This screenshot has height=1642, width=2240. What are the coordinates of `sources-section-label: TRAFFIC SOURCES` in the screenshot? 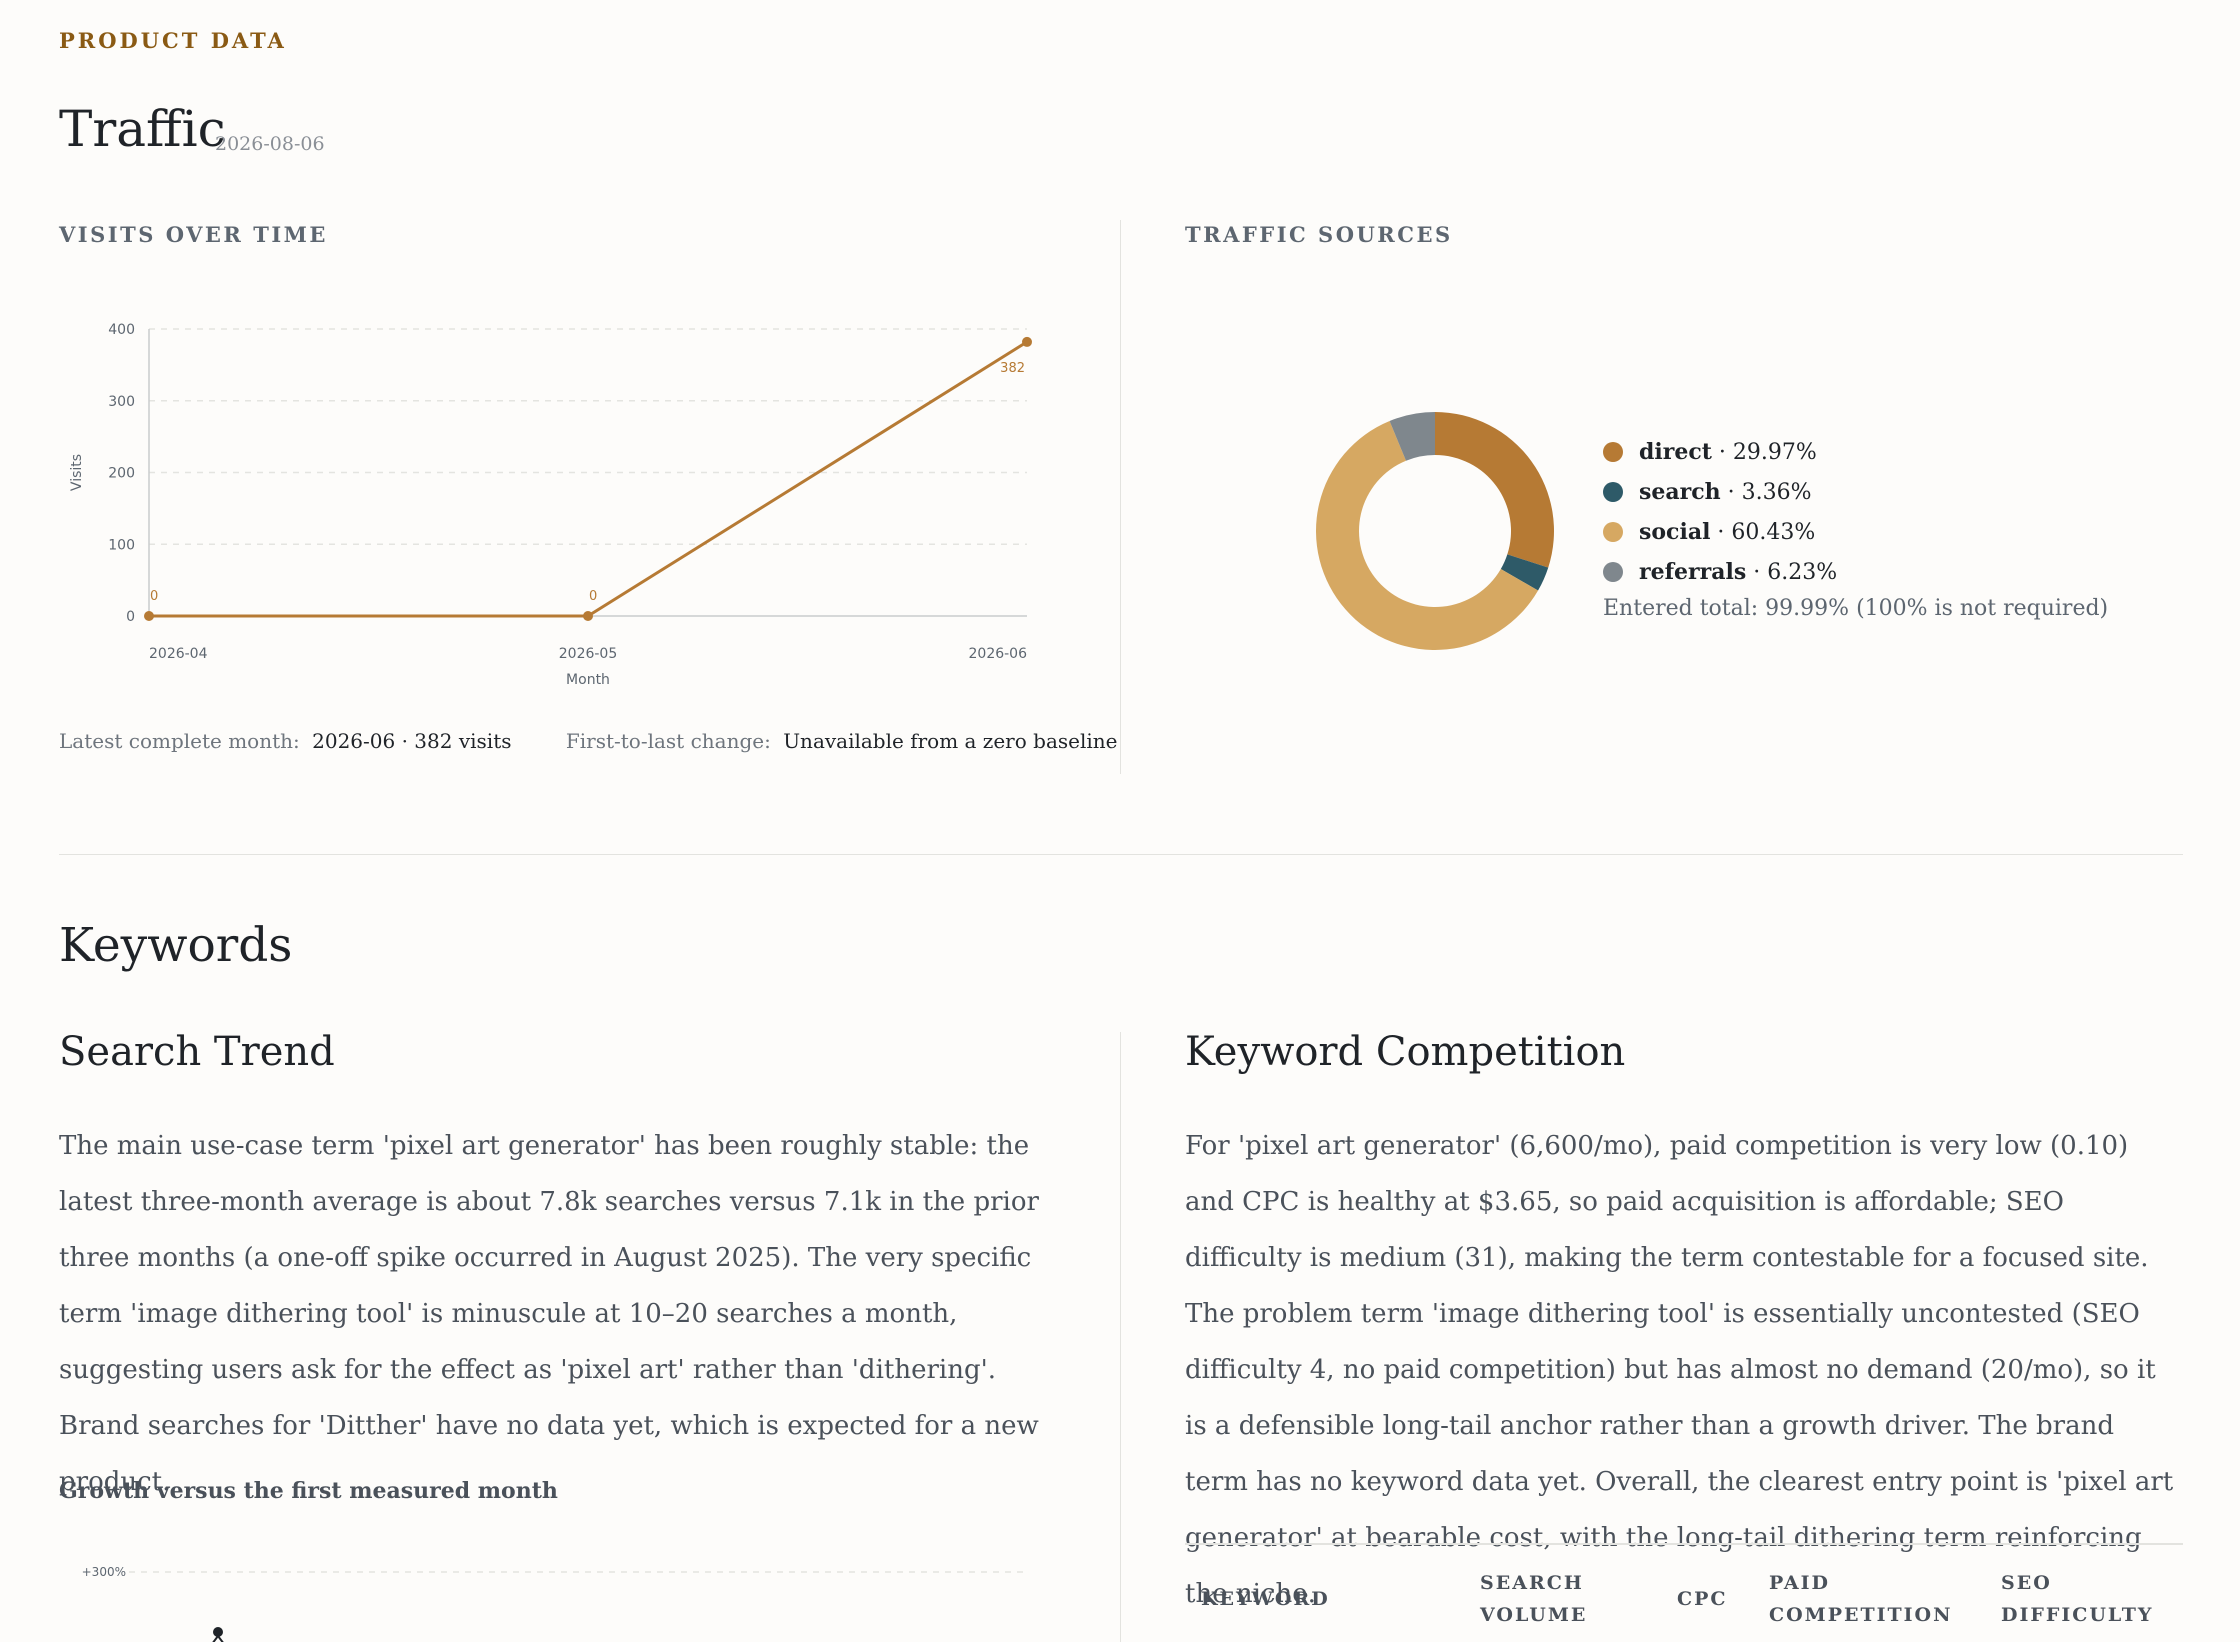 It's located at (1319, 234).